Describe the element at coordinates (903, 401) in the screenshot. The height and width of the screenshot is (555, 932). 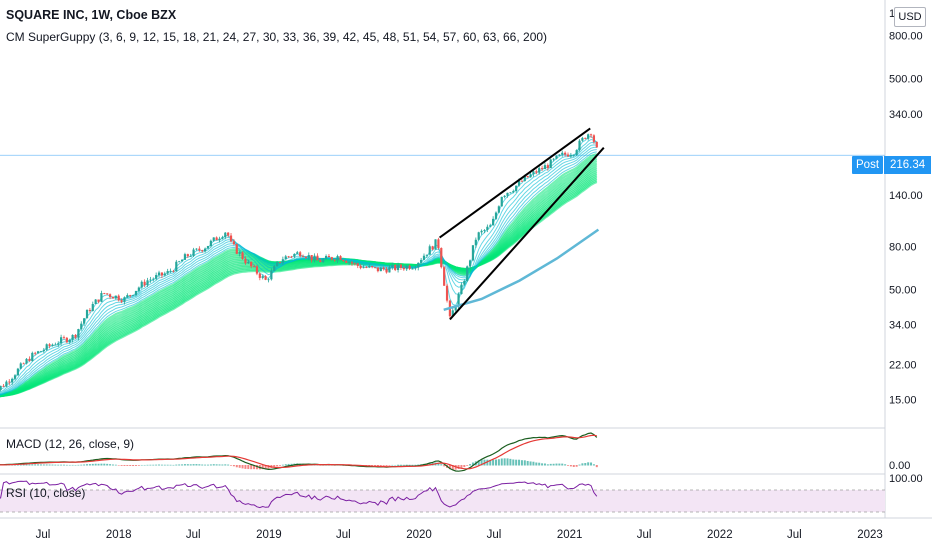
I see `y-tick-label: 15.00` at that location.